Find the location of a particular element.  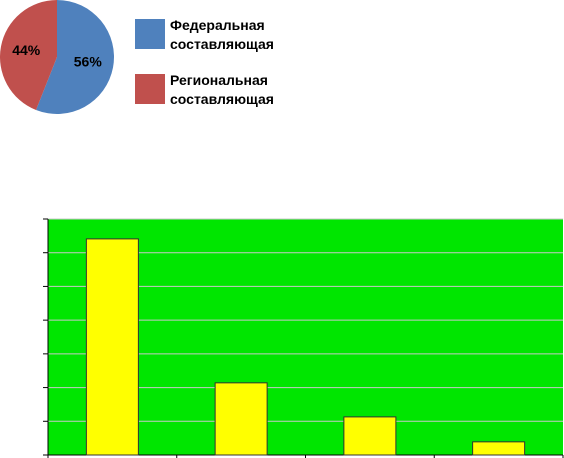

legend-label: Федеральная составляющая is located at coordinates (222, 34).